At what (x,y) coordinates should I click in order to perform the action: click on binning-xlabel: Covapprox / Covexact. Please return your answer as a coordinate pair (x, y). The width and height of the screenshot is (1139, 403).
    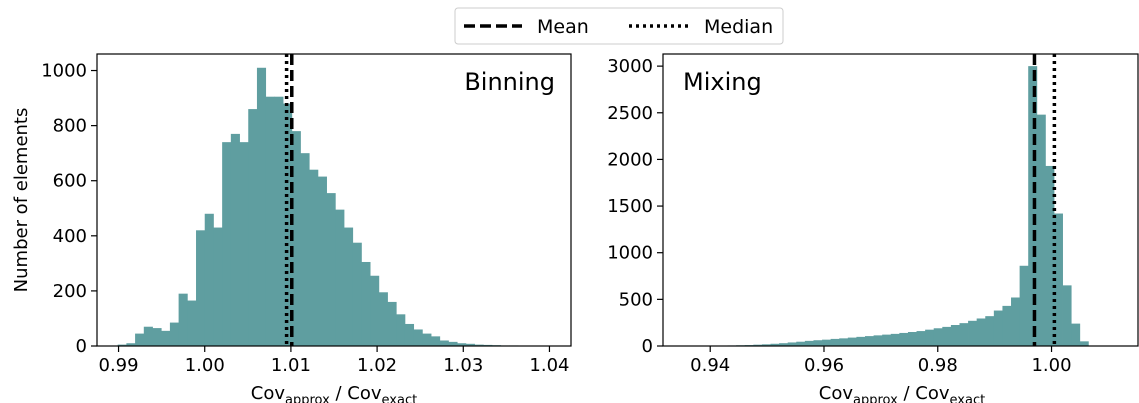
    Looking at the image, I should click on (334, 393).